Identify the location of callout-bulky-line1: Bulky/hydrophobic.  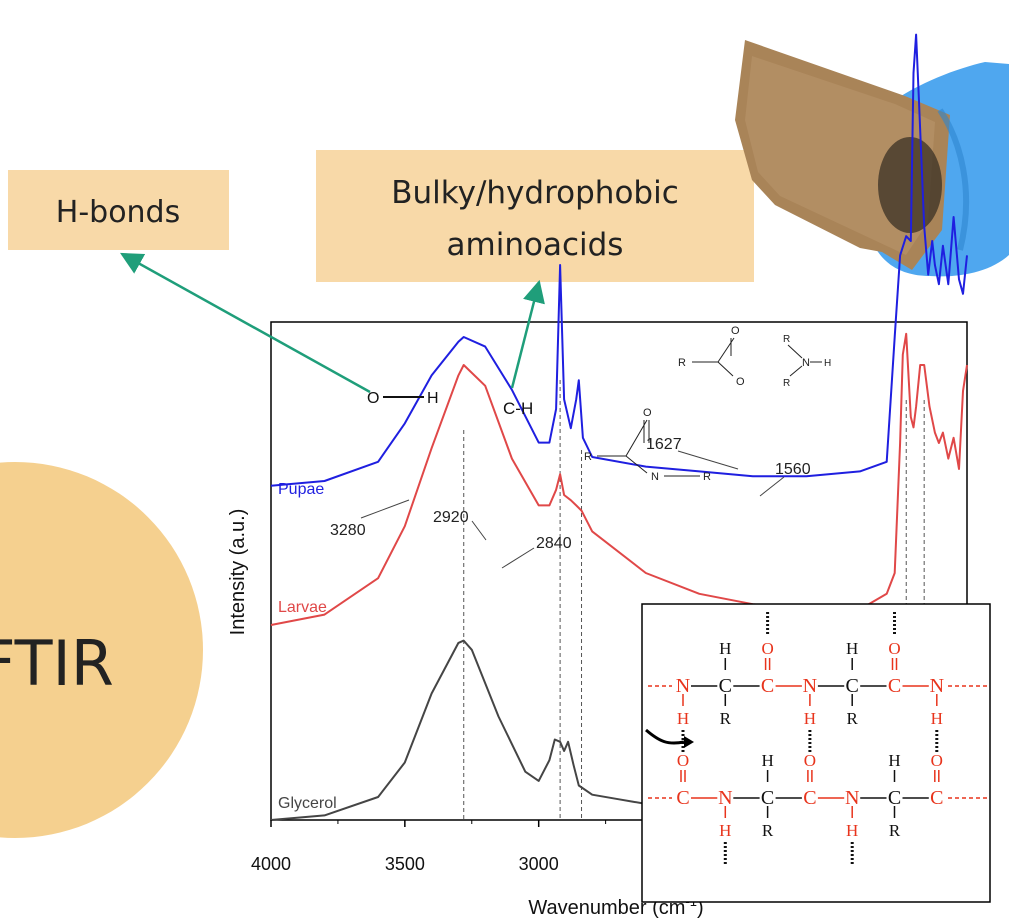
(535, 193).